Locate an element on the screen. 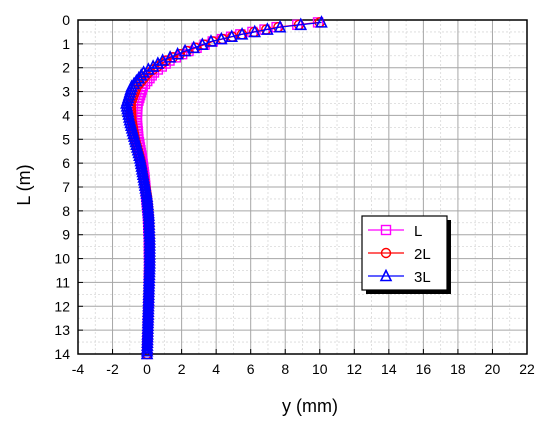 The height and width of the screenshot is (431, 550). x-tick-label: 8 is located at coordinates (285, 369).